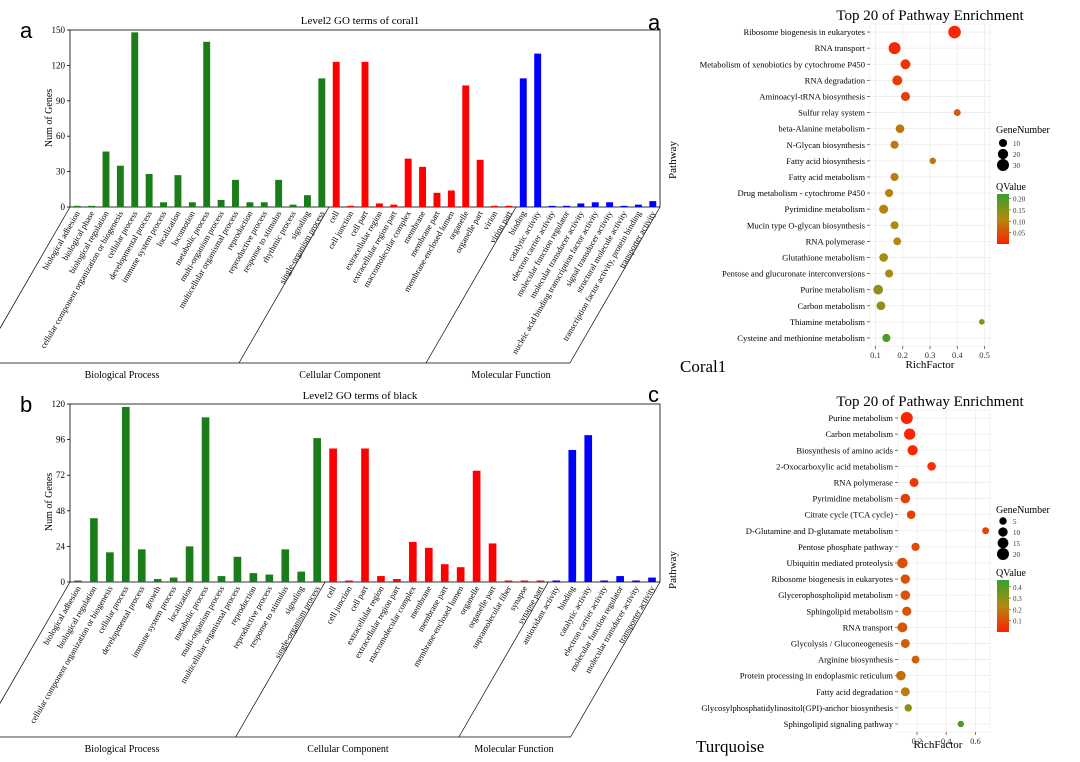  I want to click on y-tick-label: RNA transport, so click(868, 627).